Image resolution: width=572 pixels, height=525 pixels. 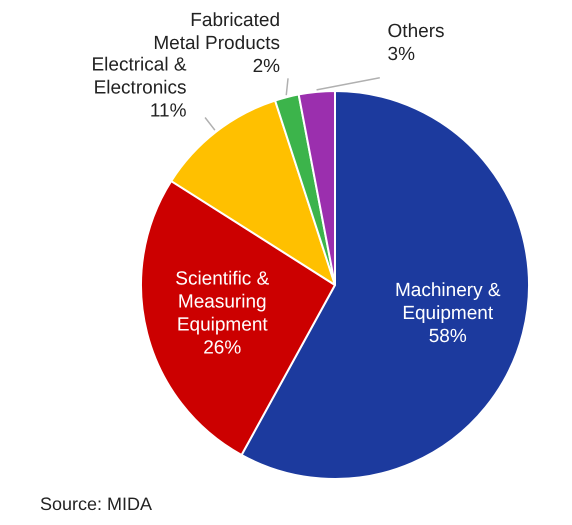 What do you see at coordinates (416, 31) in the screenshot?
I see `slice-label: Others` at bounding box center [416, 31].